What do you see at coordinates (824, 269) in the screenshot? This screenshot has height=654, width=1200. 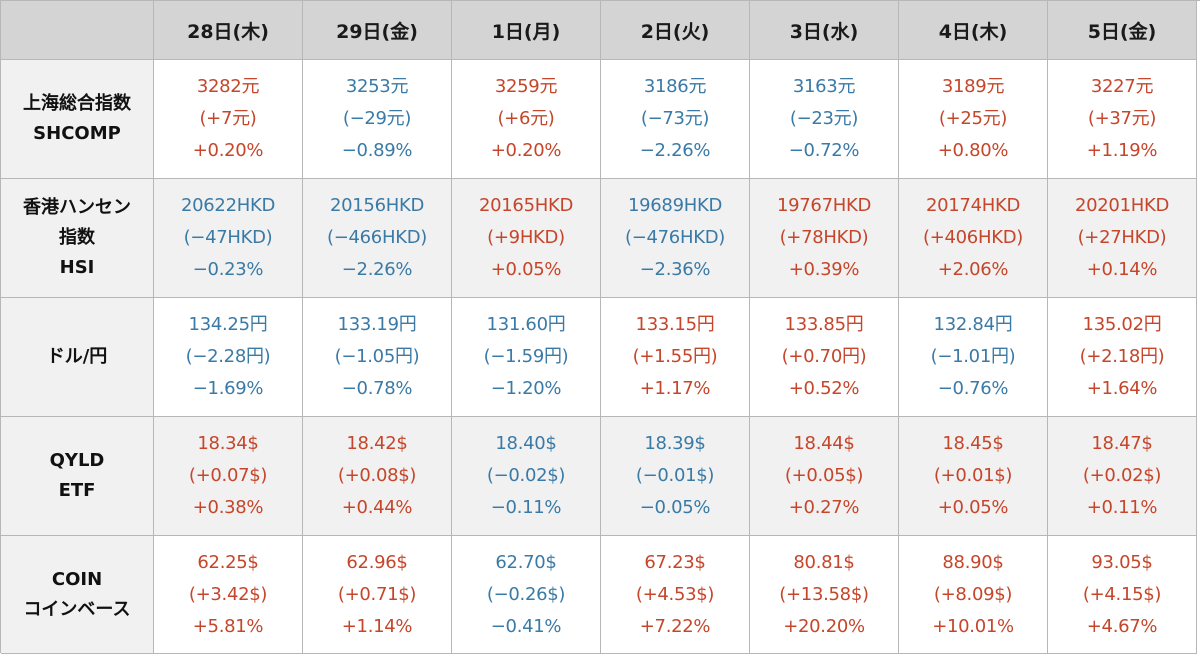 I see `change-percent: +0.39%` at bounding box center [824, 269].